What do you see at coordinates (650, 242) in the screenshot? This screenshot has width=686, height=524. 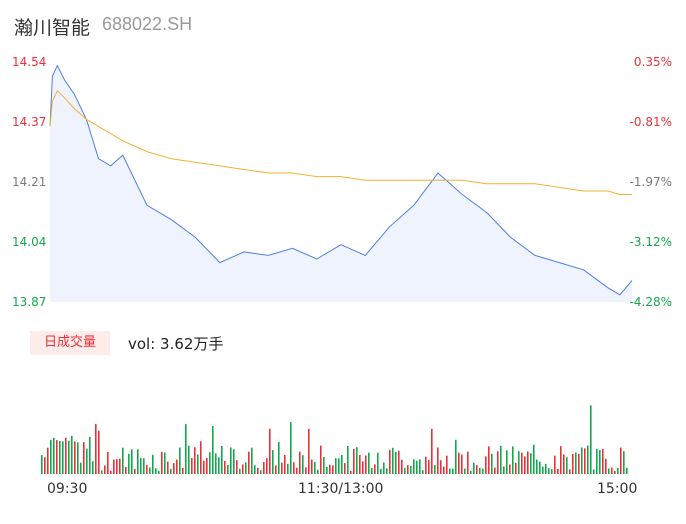 I see `pct-label-3: -3.12%` at bounding box center [650, 242].